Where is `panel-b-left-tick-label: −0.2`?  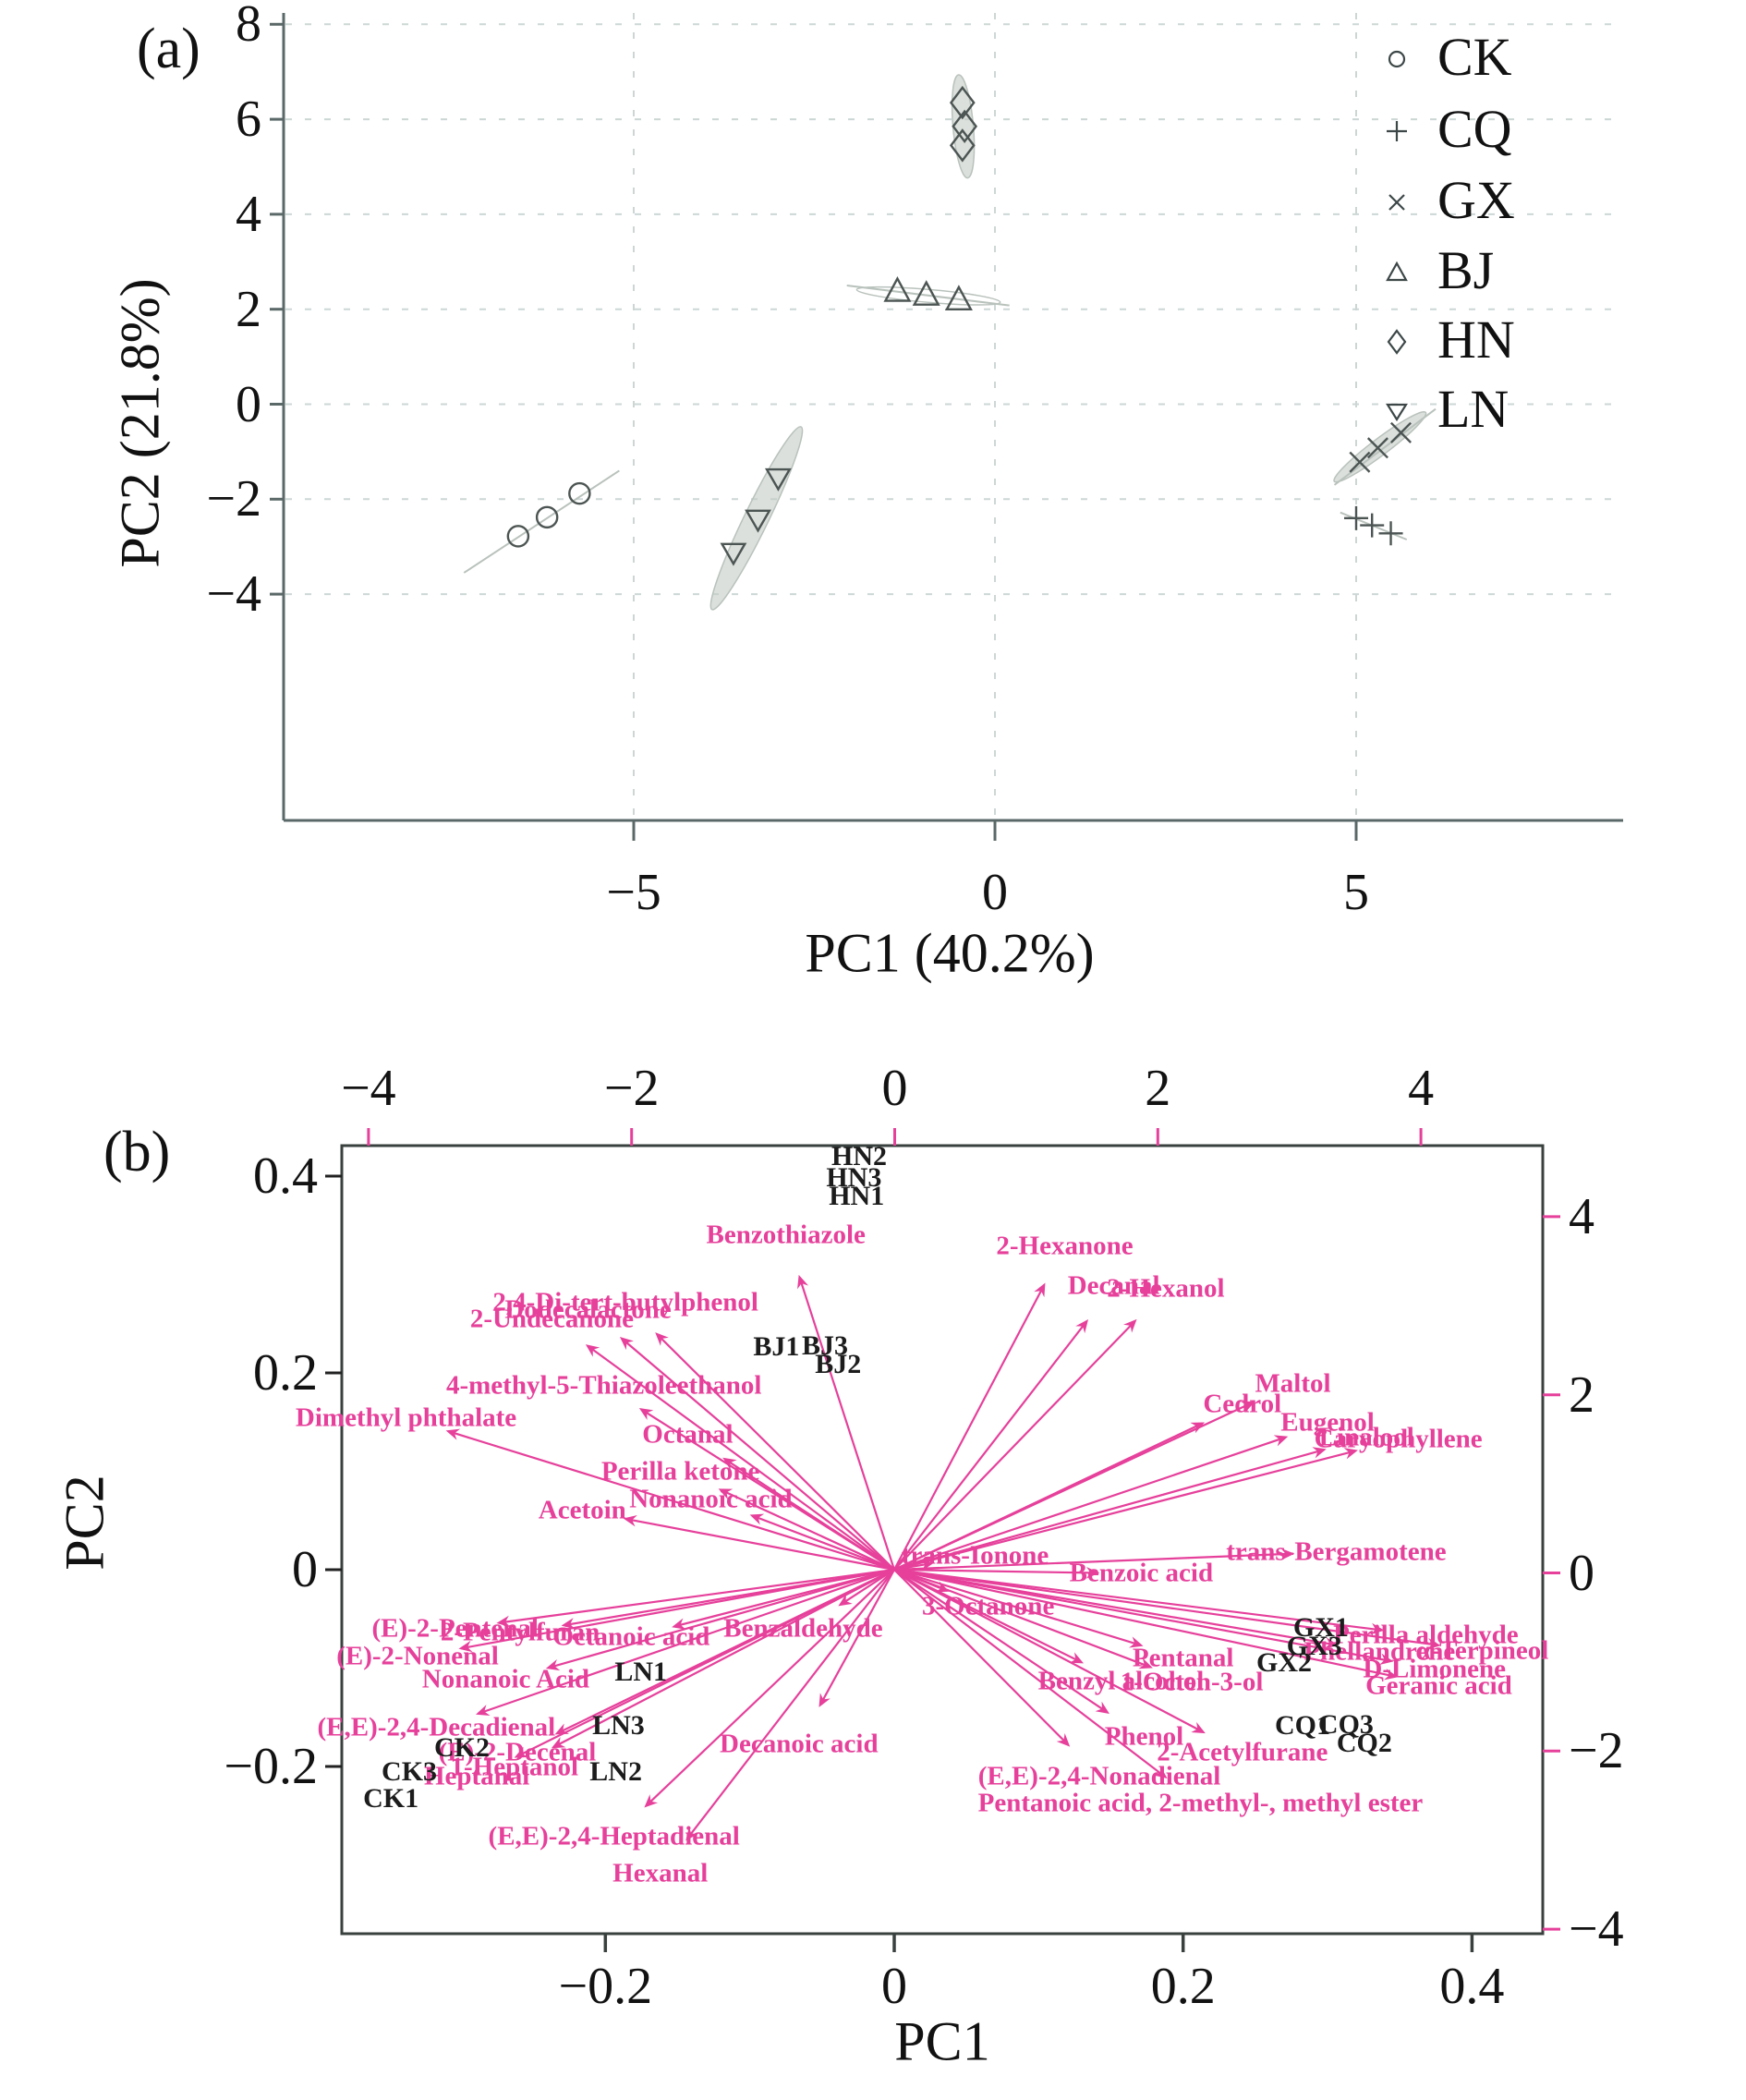
panel-b-left-tick-label: −0.2 is located at coordinates (271, 1767).